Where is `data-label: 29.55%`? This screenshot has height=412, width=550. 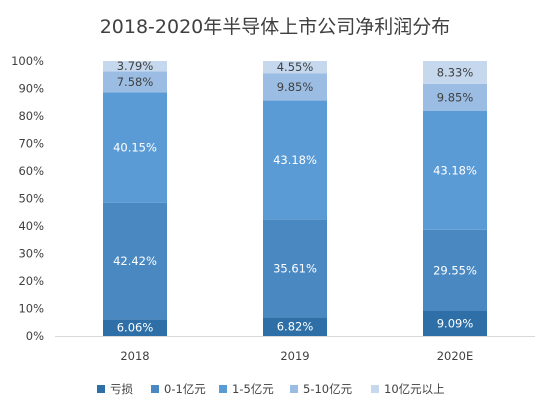 data-label: 29.55% is located at coordinates (455, 270).